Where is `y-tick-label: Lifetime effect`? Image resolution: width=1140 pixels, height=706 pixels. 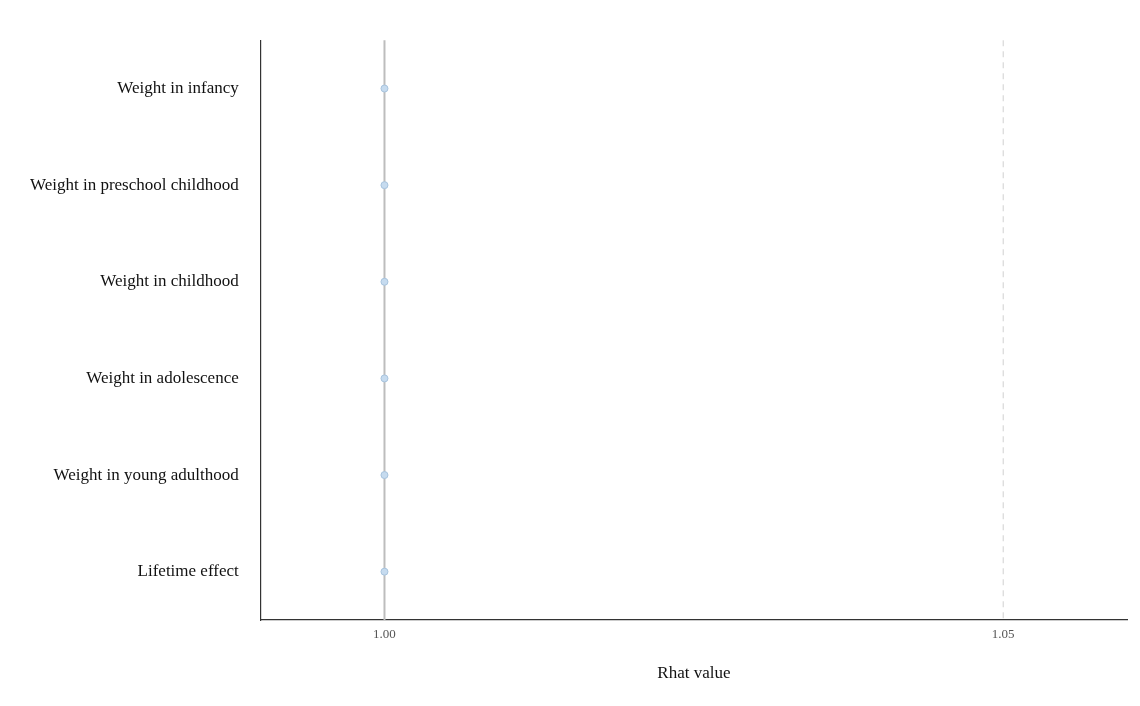
y-tick-label: Lifetime effect is located at coordinates (188, 571).